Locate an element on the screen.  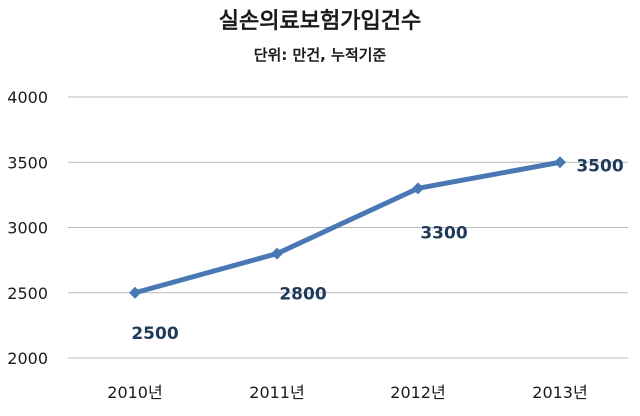
y-tick-label-3500: 3500 is located at coordinates (27, 162).